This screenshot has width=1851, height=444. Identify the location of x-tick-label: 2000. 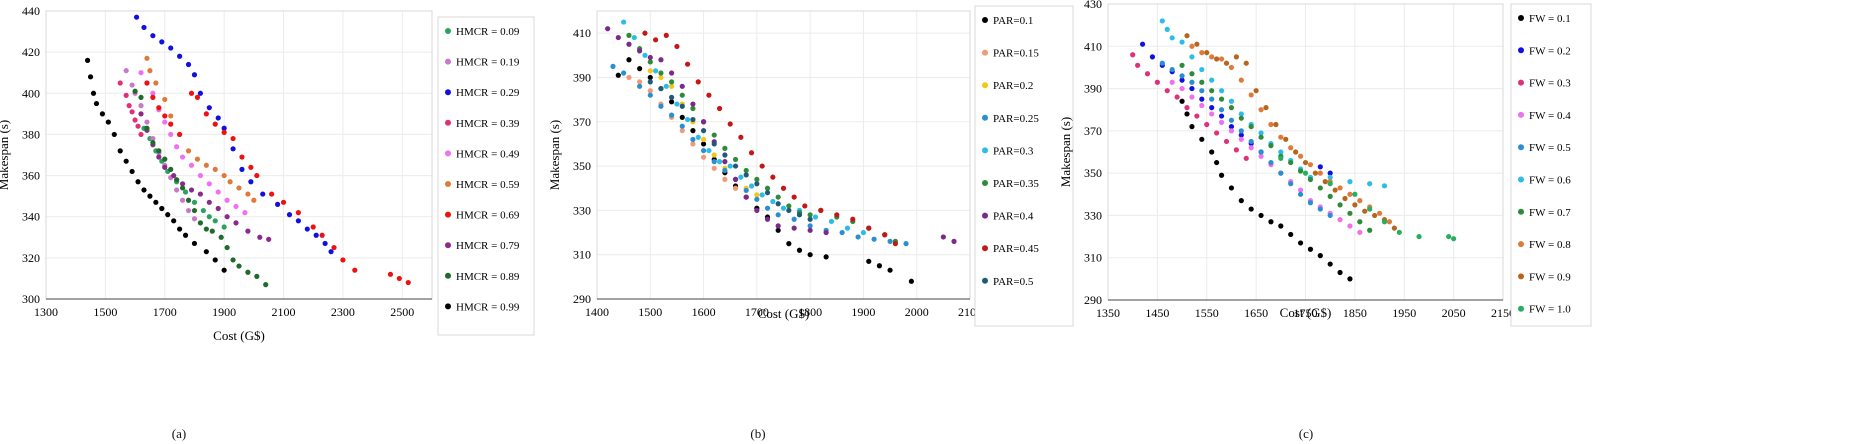
(917, 312).